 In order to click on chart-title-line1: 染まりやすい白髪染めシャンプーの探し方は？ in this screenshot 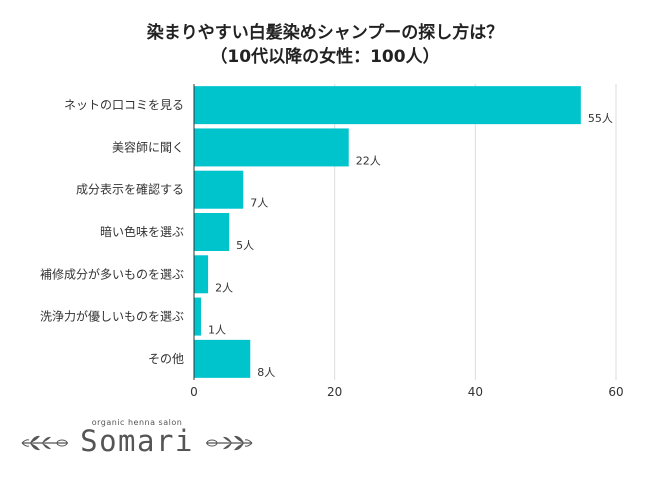, I will do `click(325, 33)`.